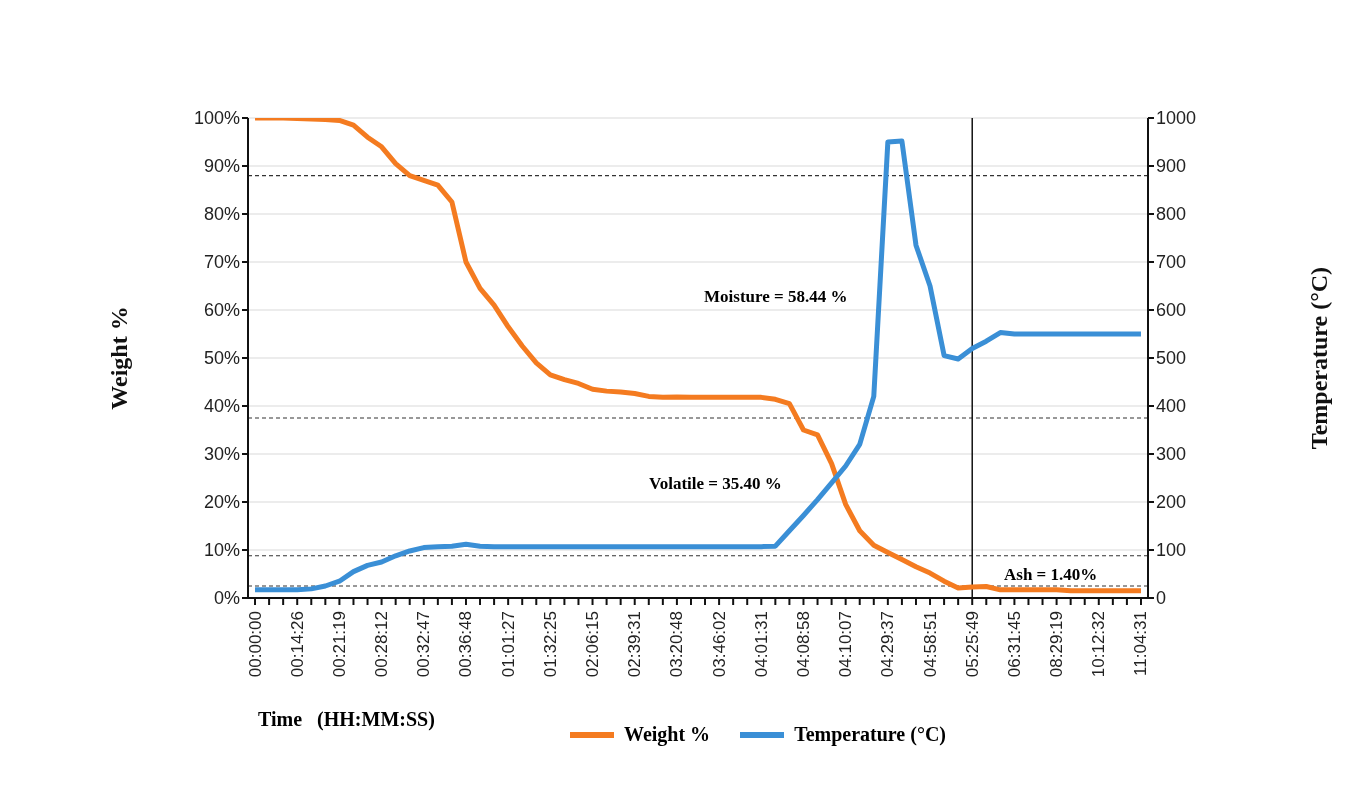 The width and height of the screenshot is (1358, 786). Describe the element at coordinates (1057, 644) in the screenshot. I see `x-tick-label: 08:29:19` at that location.